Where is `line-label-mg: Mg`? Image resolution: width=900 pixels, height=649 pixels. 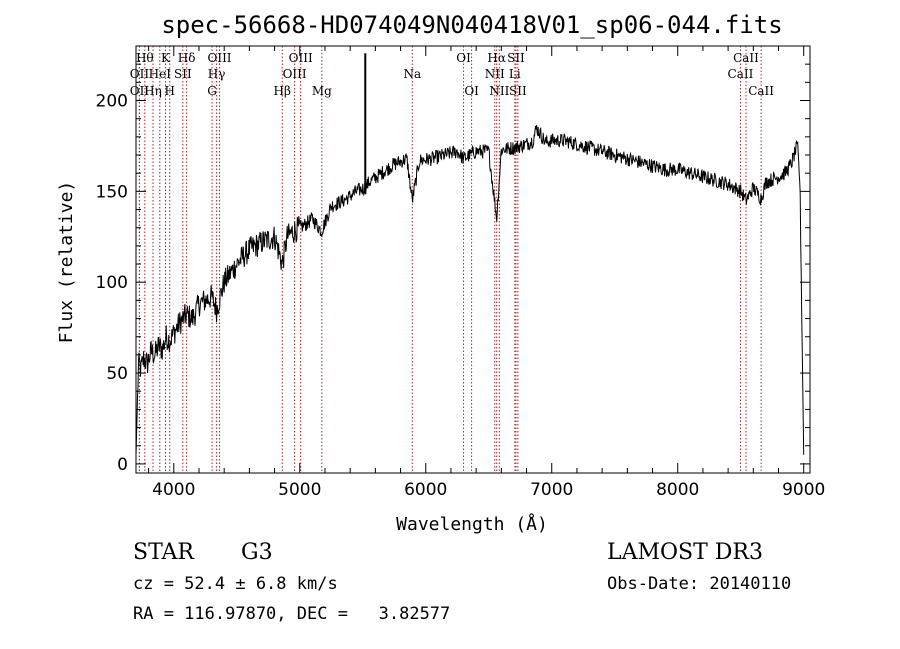 line-label-mg: Mg is located at coordinates (322, 91).